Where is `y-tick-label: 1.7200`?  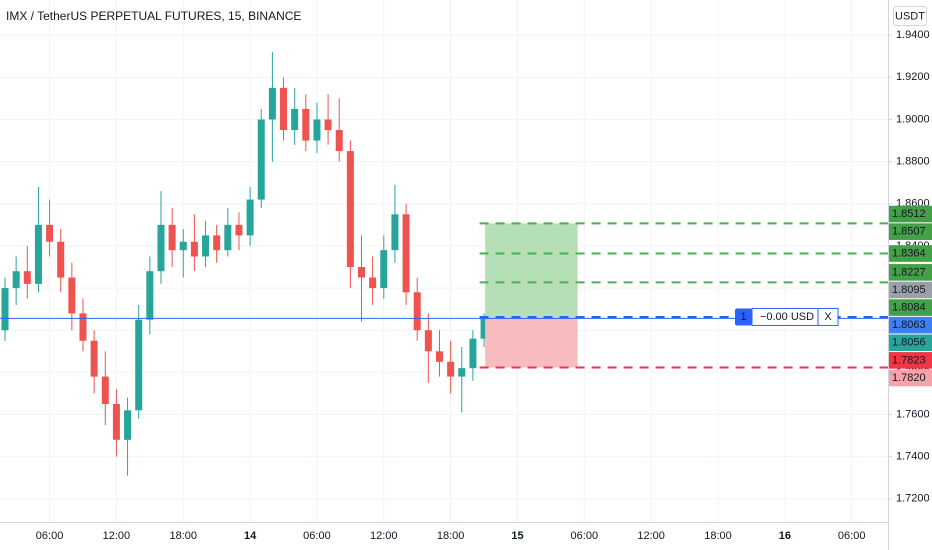
y-tick-label: 1.7200 is located at coordinates (913, 499).